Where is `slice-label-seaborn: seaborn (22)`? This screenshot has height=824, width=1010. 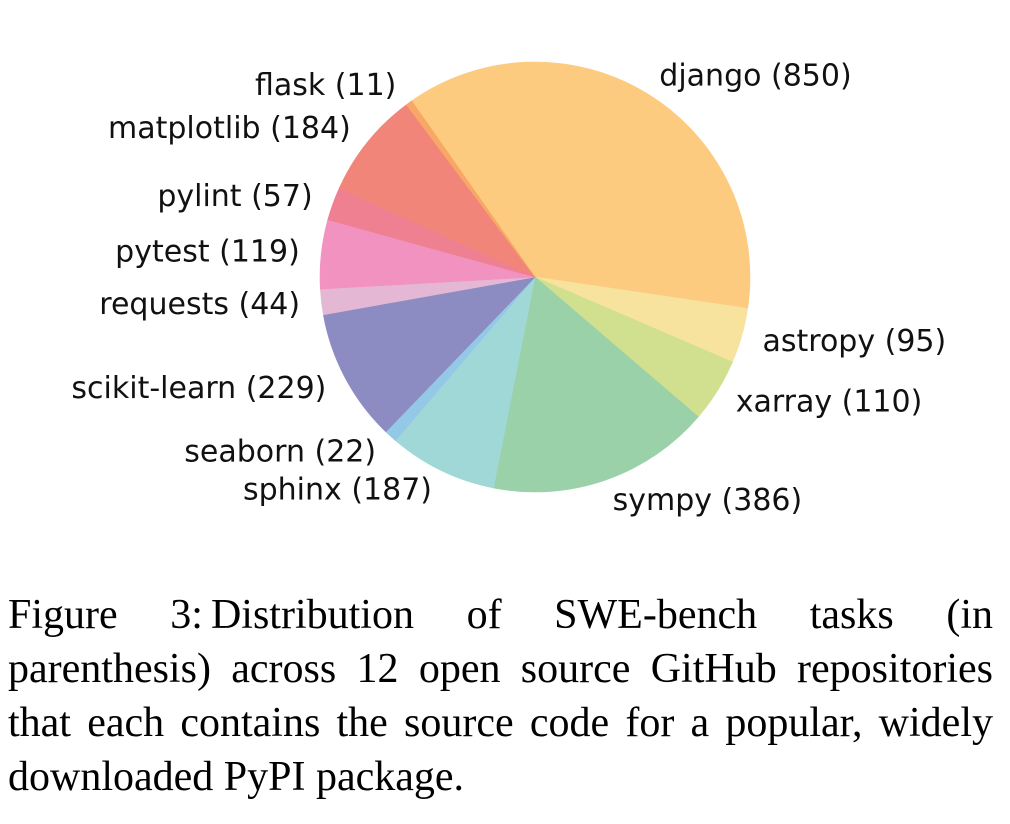
slice-label-seaborn: seaborn (22) is located at coordinates (280, 452).